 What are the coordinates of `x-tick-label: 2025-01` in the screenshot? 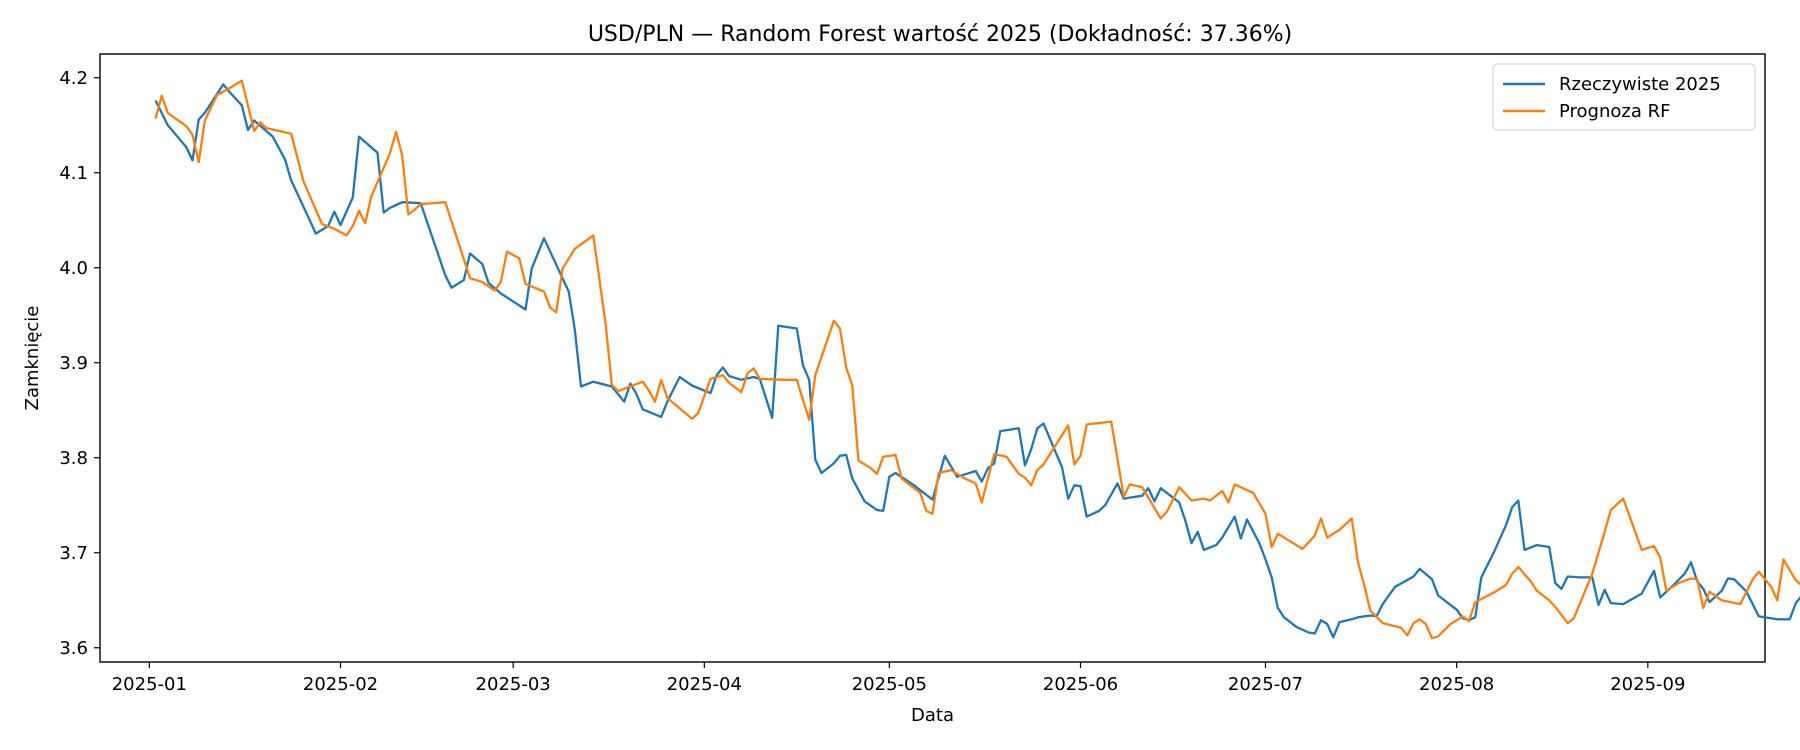 It's located at (149, 684).